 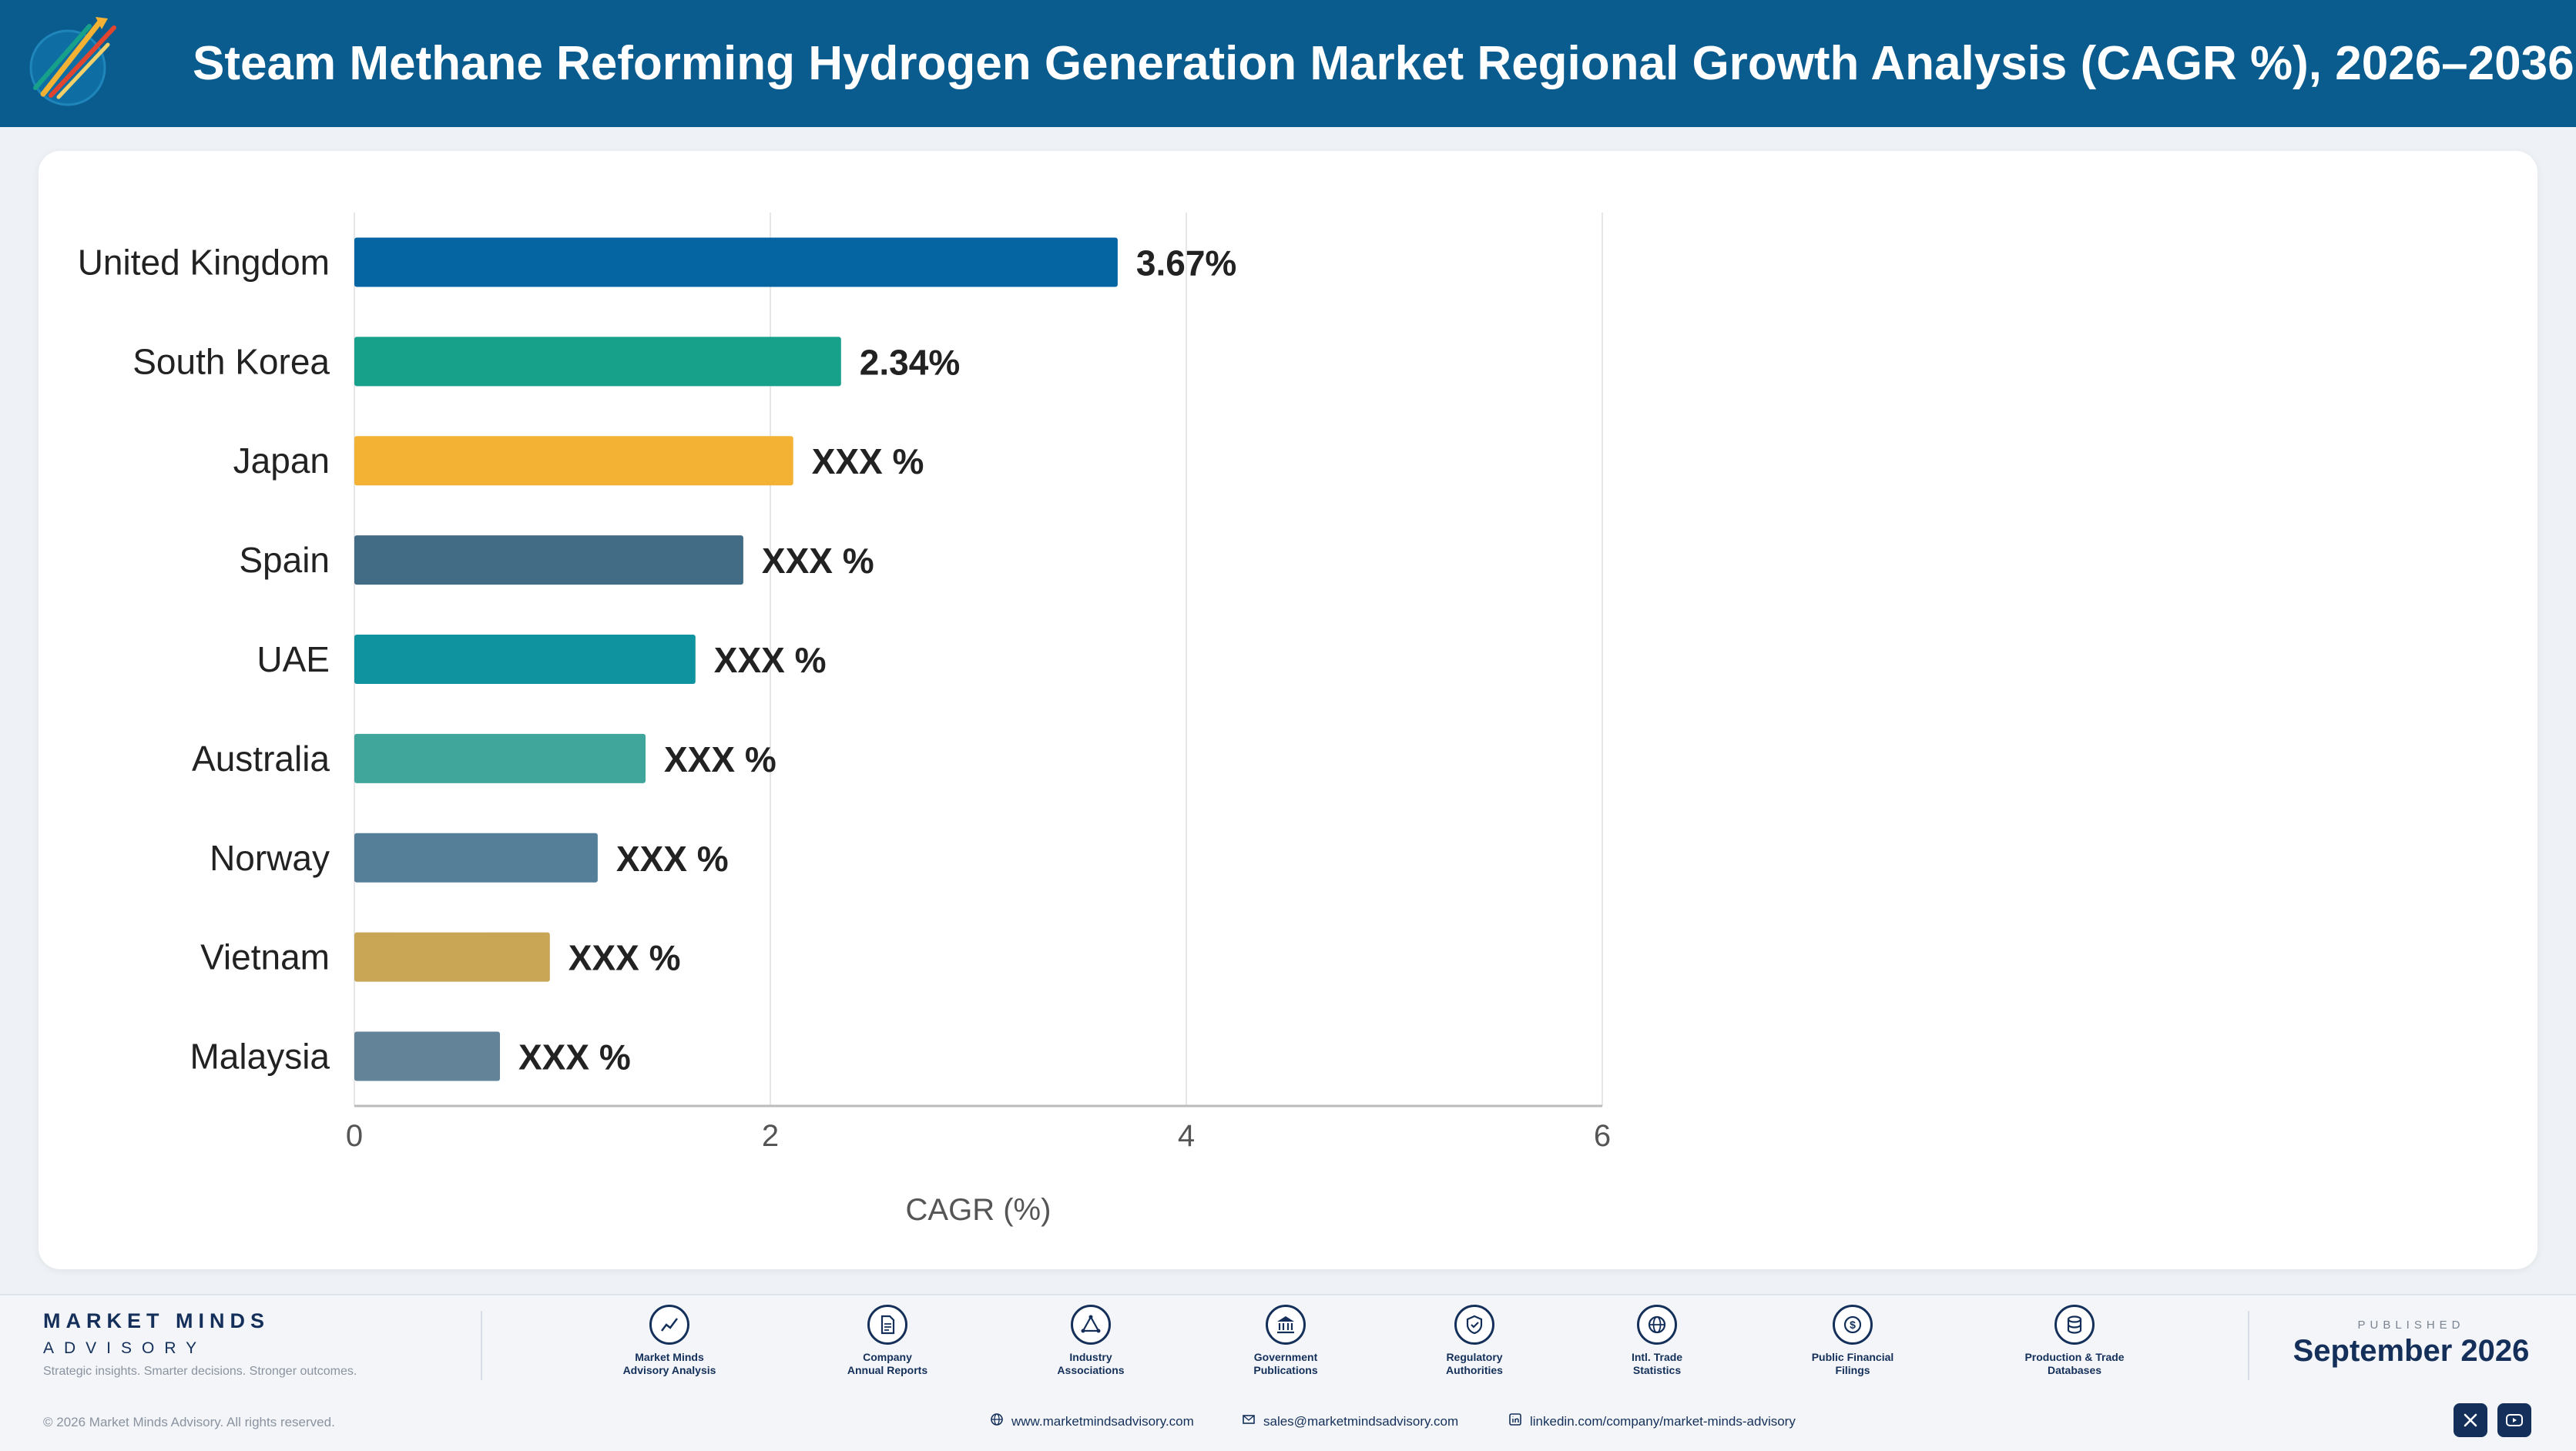 I want to click on source-item: Market Minds Advisory Analysis, so click(x=669, y=1341).